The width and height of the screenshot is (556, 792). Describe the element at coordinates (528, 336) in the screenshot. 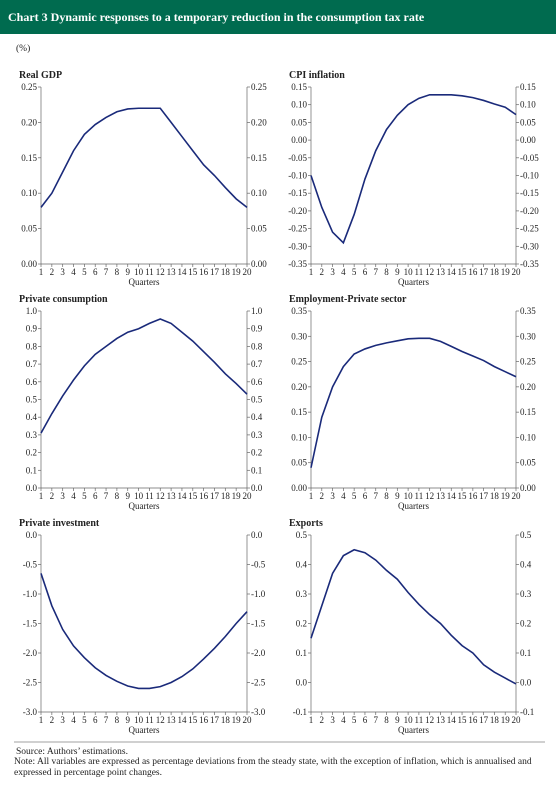

I see `y2-tick-label: 0.30` at that location.